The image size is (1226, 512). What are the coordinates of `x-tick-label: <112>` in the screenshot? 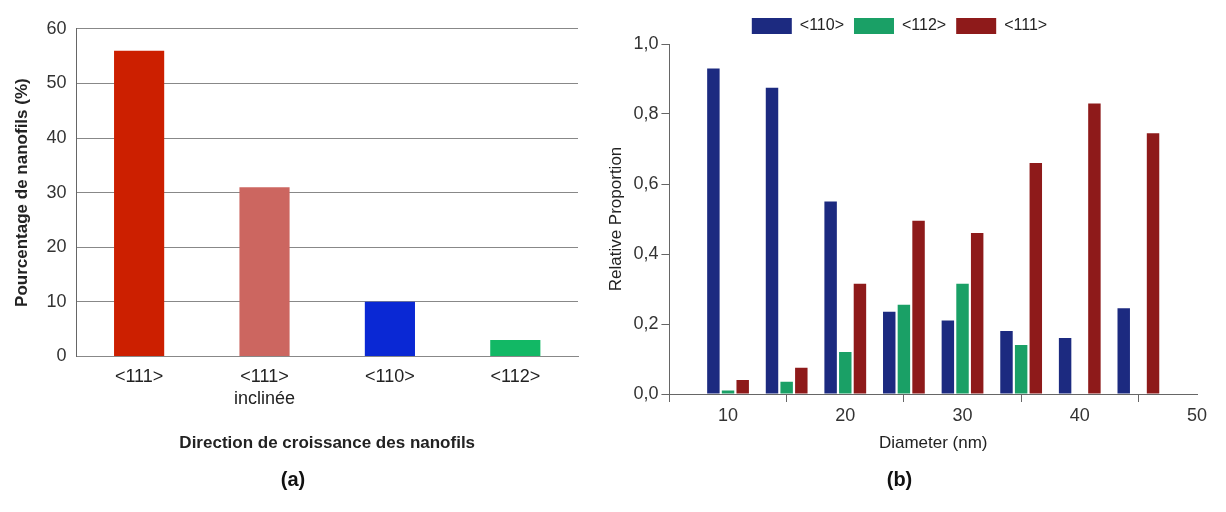 It's located at (515, 376).